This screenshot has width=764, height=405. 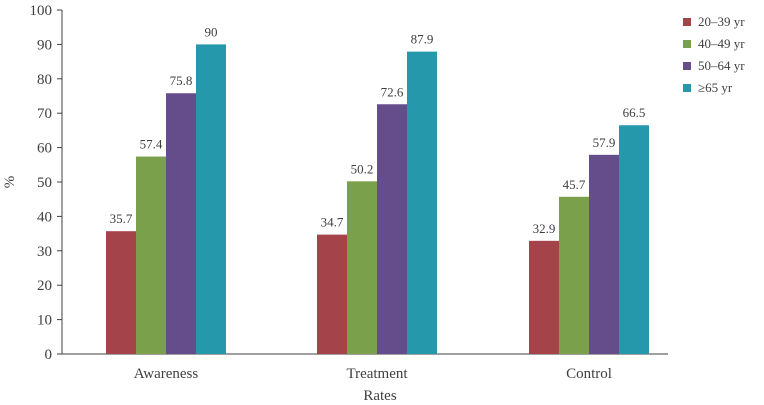 What do you see at coordinates (721, 43) in the screenshot?
I see `legend-label: 40–49 yr` at bounding box center [721, 43].